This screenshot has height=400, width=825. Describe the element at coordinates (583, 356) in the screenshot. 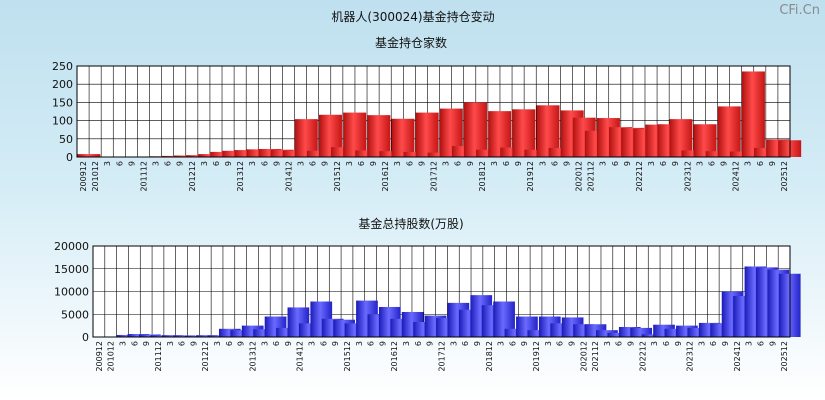

I see `chart2-x-tick-label: 202012` at that location.